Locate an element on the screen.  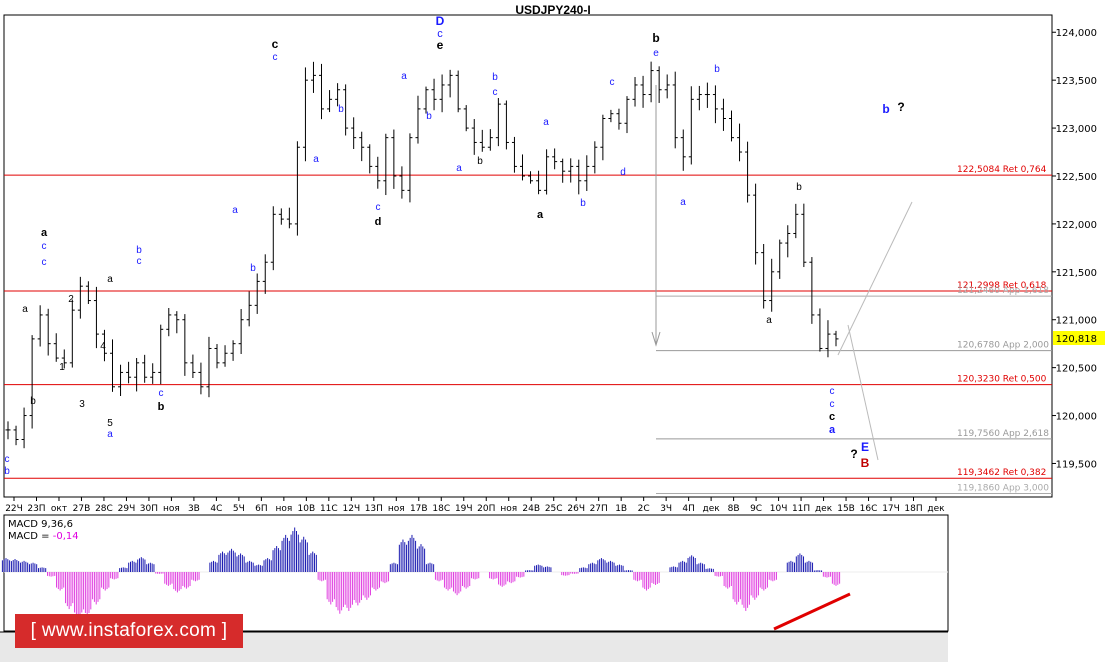
fib-level-label: 119,3462 Ret 0,382 is located at coordinates (1001, 473).